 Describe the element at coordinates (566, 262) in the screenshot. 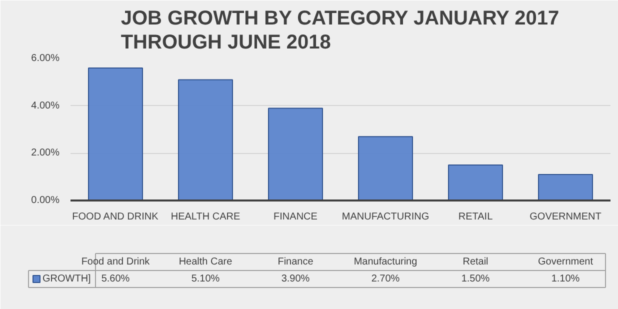

I see `text: Government` at that location.